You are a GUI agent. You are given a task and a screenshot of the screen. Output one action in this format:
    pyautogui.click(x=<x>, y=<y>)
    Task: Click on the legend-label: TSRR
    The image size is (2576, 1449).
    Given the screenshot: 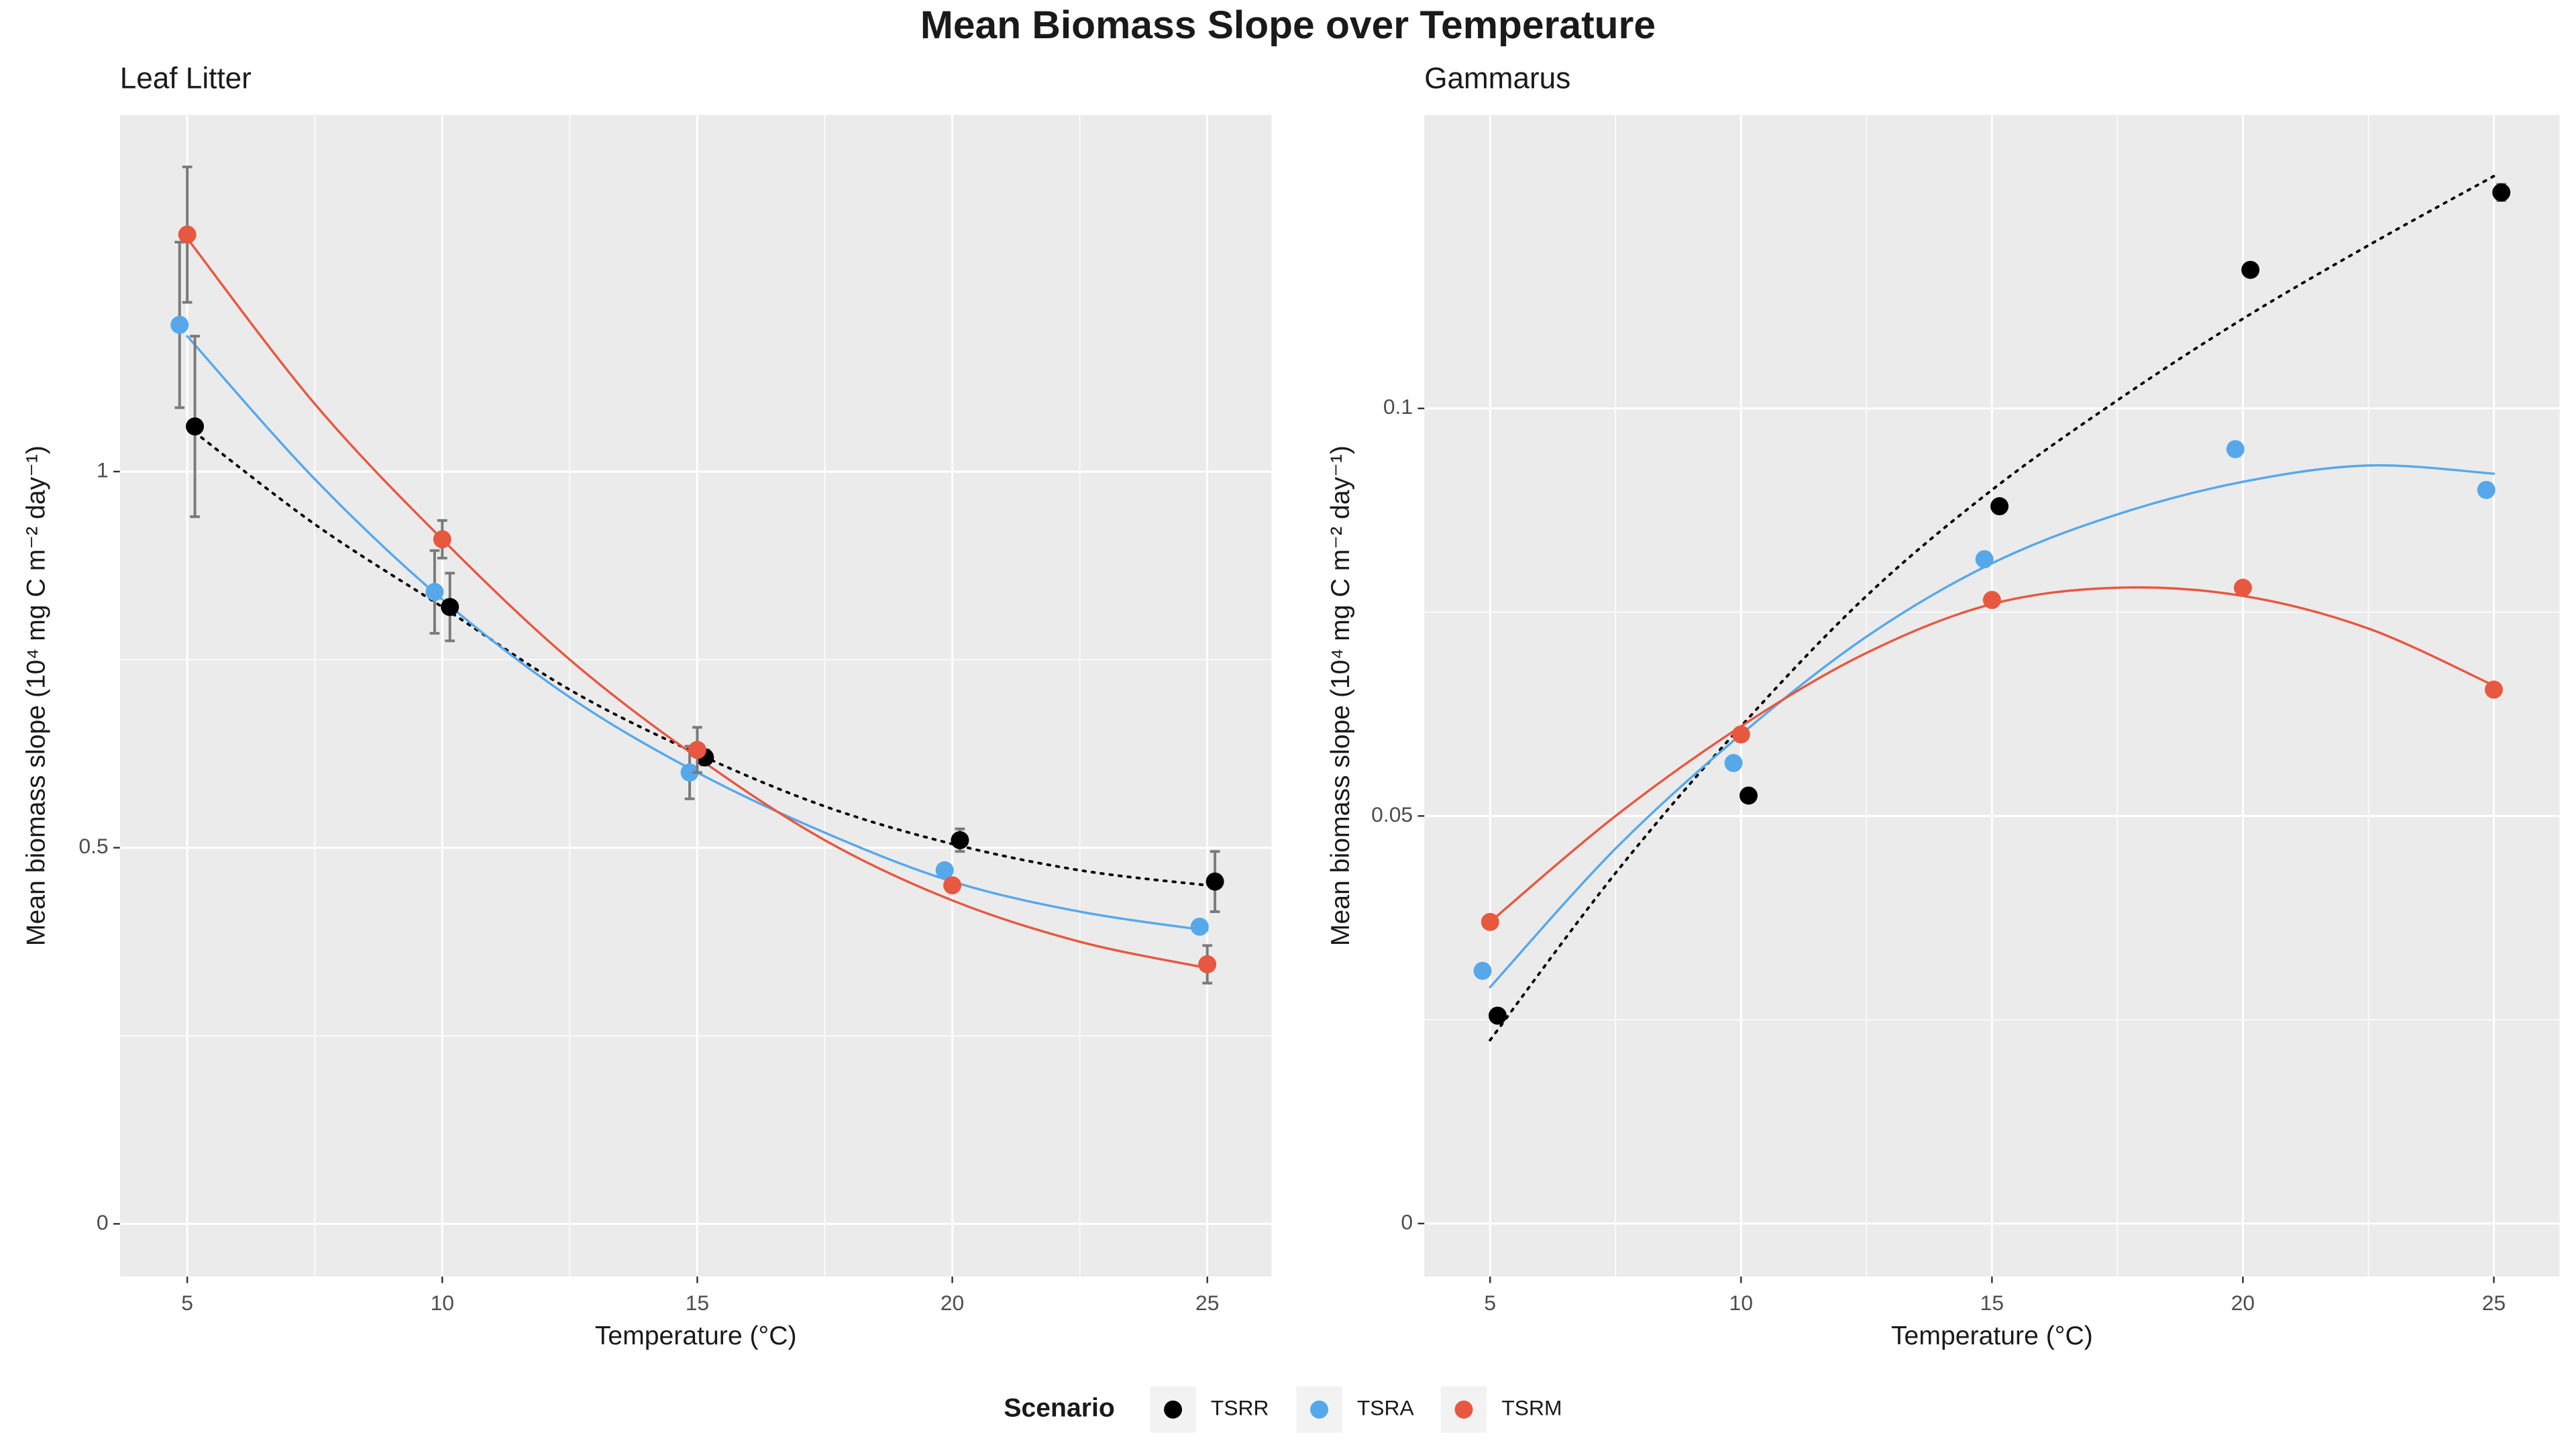 What is the action you would take?
    pyautogui.click(x=1240, y=1408)
    